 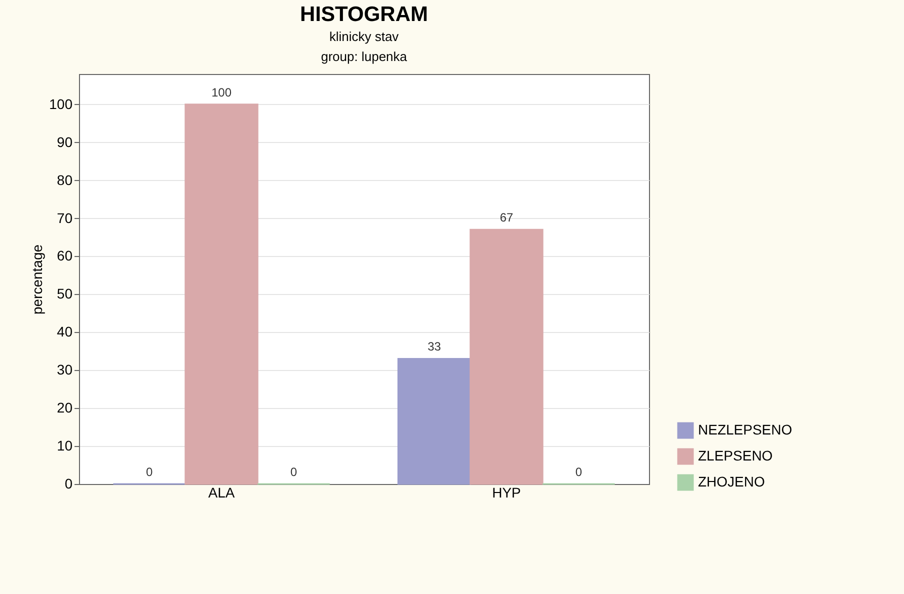 I want to click on y-tick-label: 30, so click(x=64, y=370).